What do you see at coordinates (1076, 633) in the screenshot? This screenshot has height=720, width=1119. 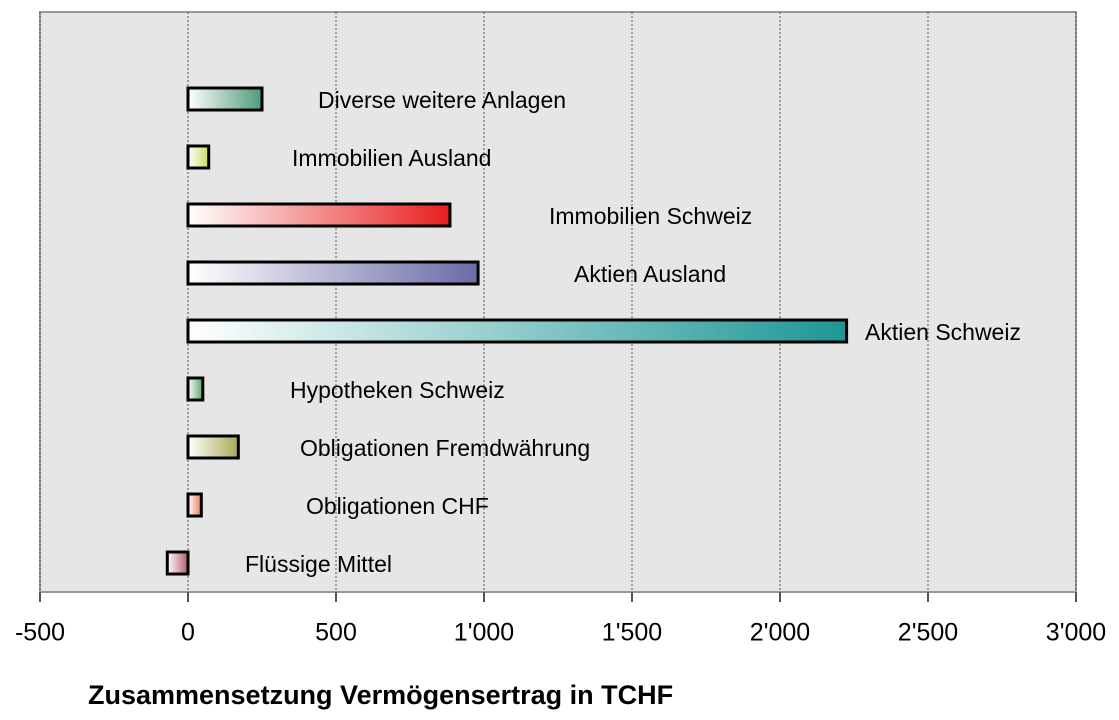 I see `x-tick-label: 3'000` at bounding box center [1076, 633].